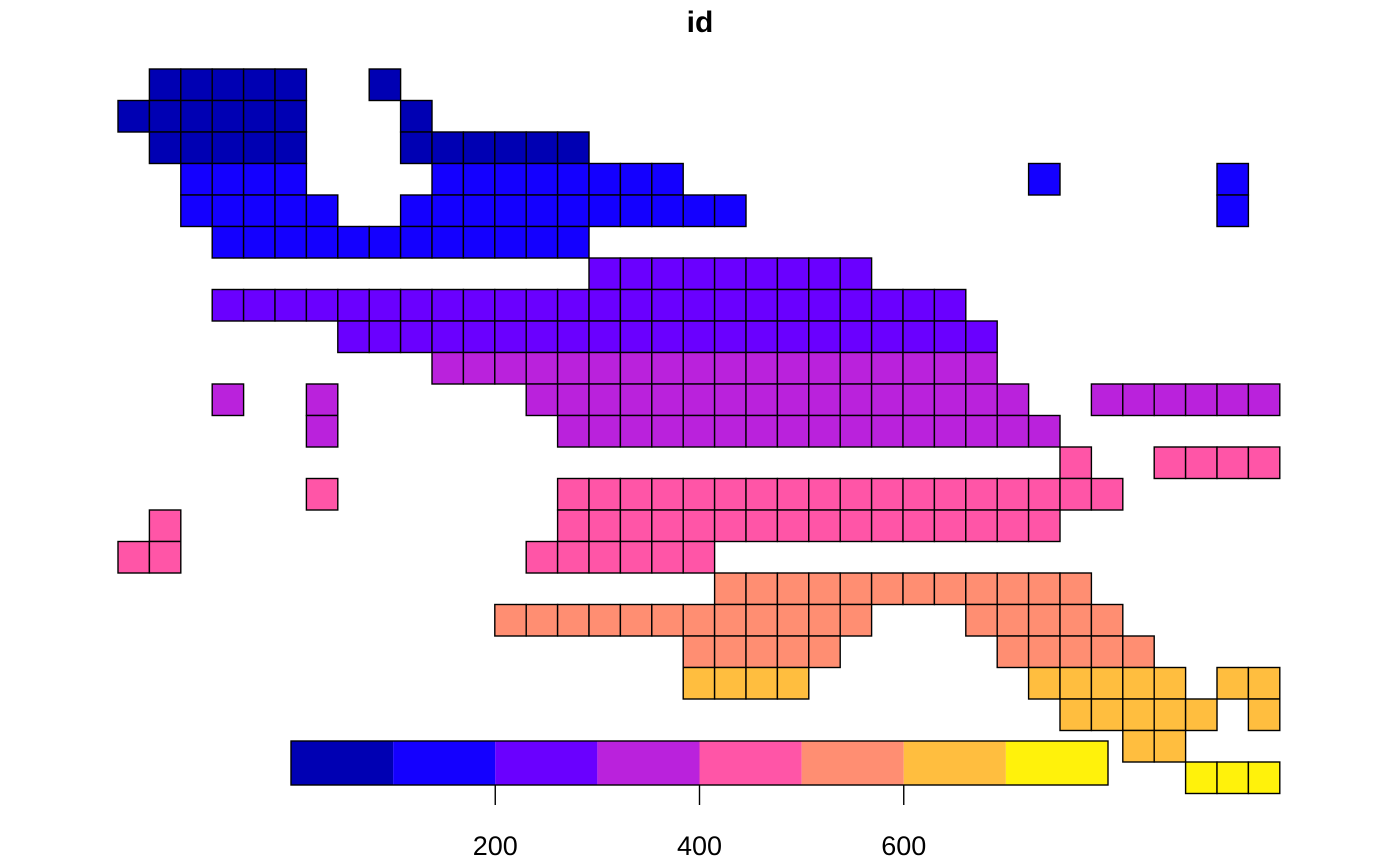 This screenshot has width=1400, height=866. I want to click on chart-title: id, so click(700, 22).